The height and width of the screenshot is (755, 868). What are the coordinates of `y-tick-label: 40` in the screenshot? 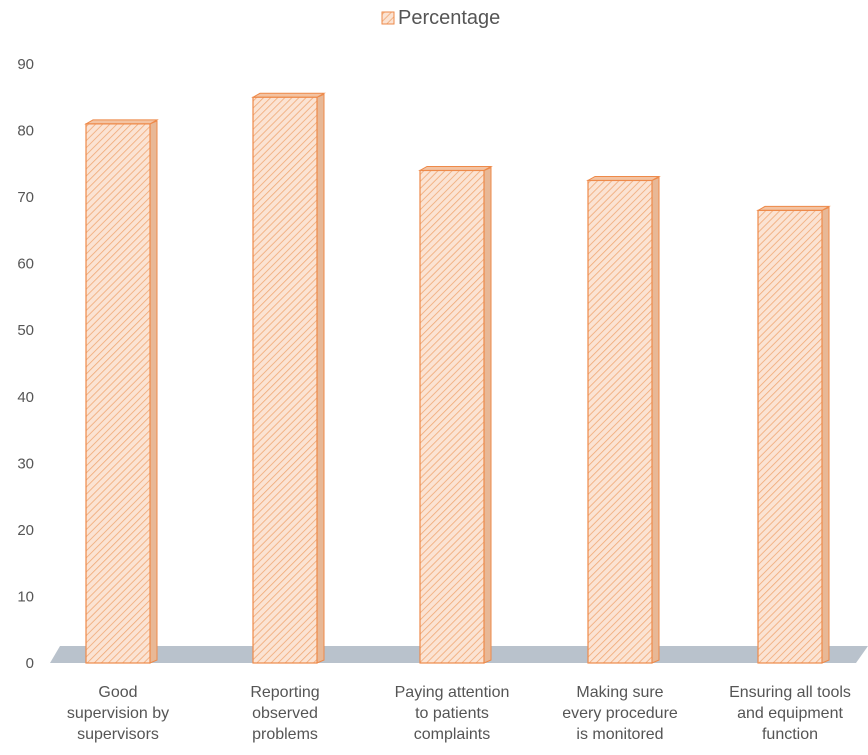 It's located at (25, 397).